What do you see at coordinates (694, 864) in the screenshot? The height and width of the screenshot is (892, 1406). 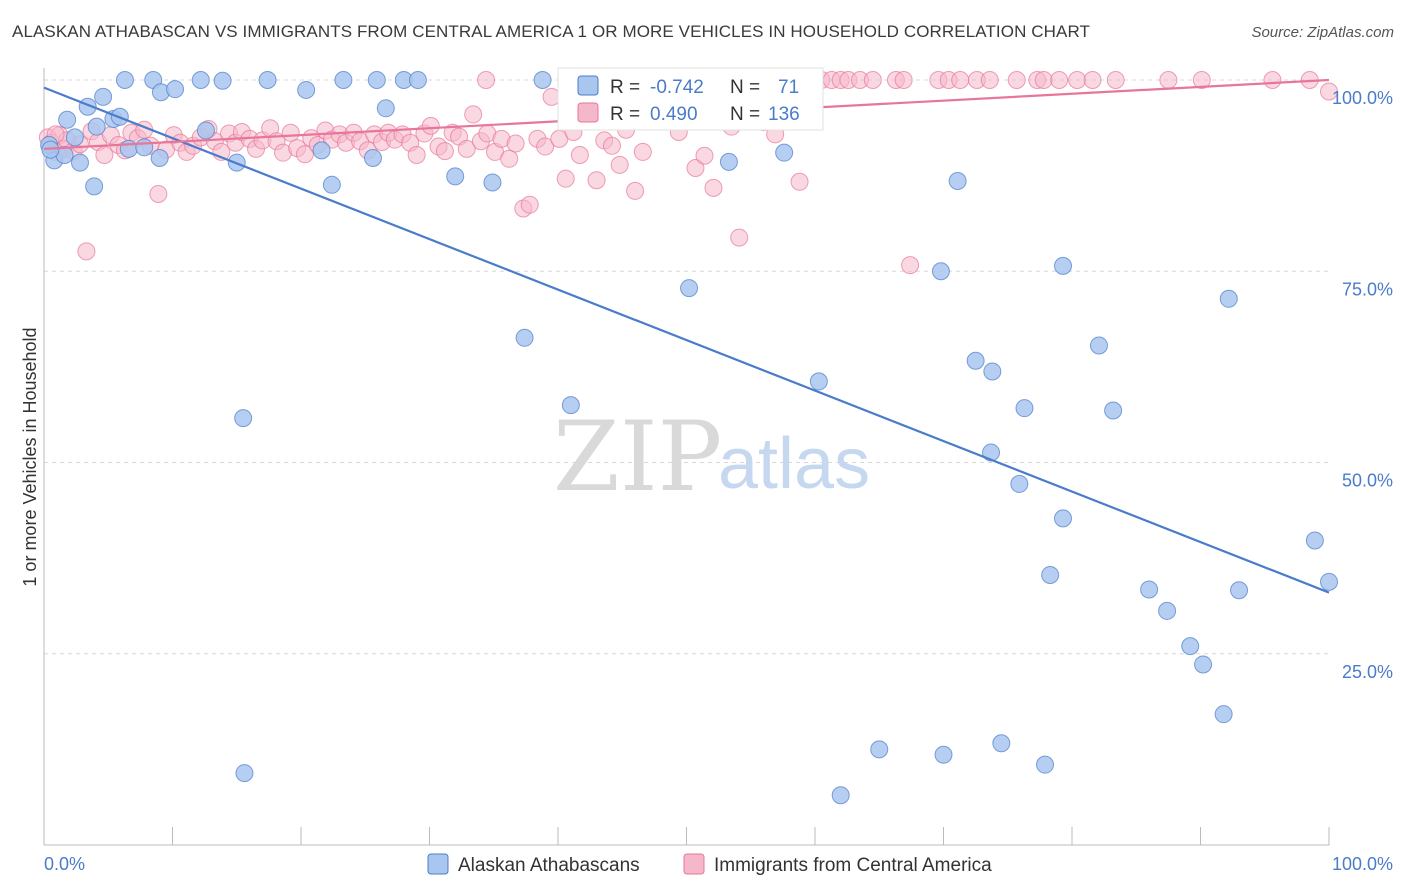 I see `legend-swatch-immigrants` at bounding box center [694, 864].